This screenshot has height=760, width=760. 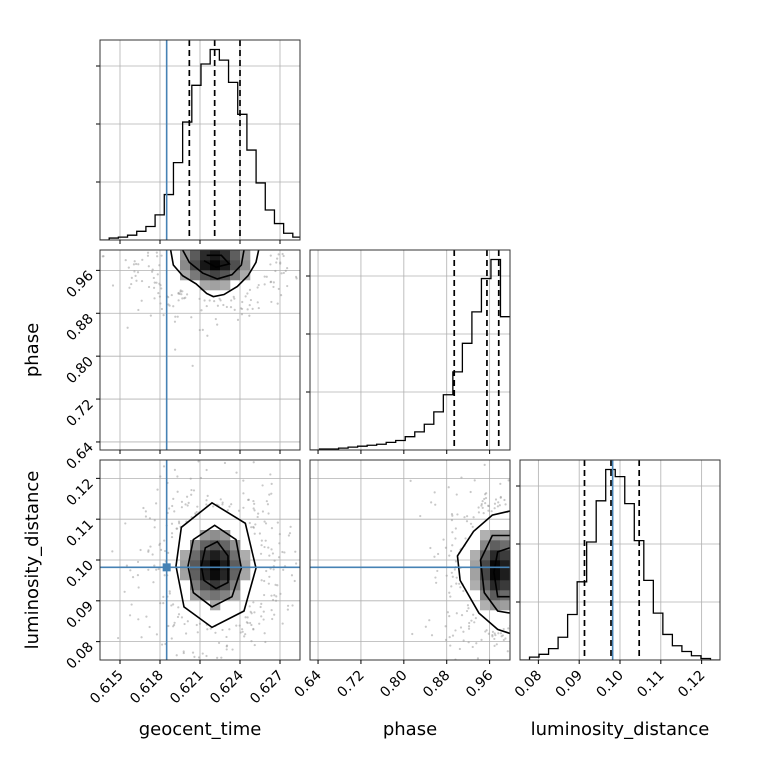 What do you see at coordinates (200, 140) in the screenshot?
I see `gridlines` at bounding box center [200, 140].